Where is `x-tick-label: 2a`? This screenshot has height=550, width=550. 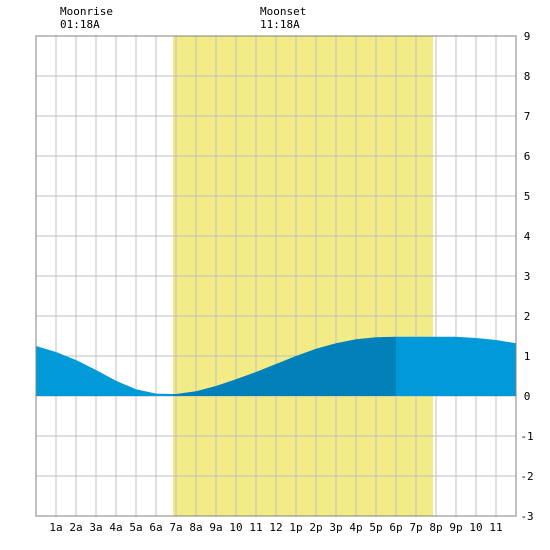
x-tick-label: 2a is located at coordinates (75, 527).